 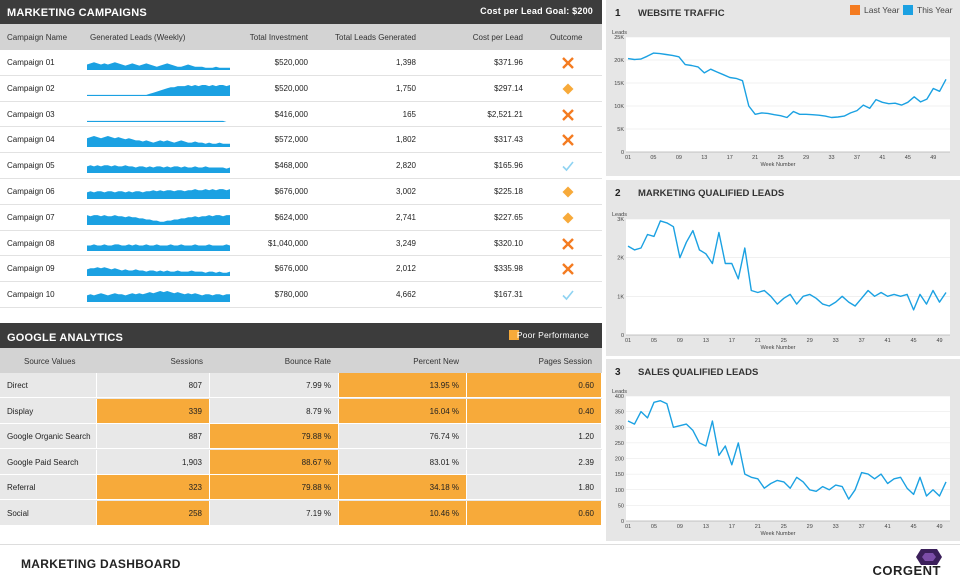 I want to click on total-leads: 2,820, so click(x=405, y=166).